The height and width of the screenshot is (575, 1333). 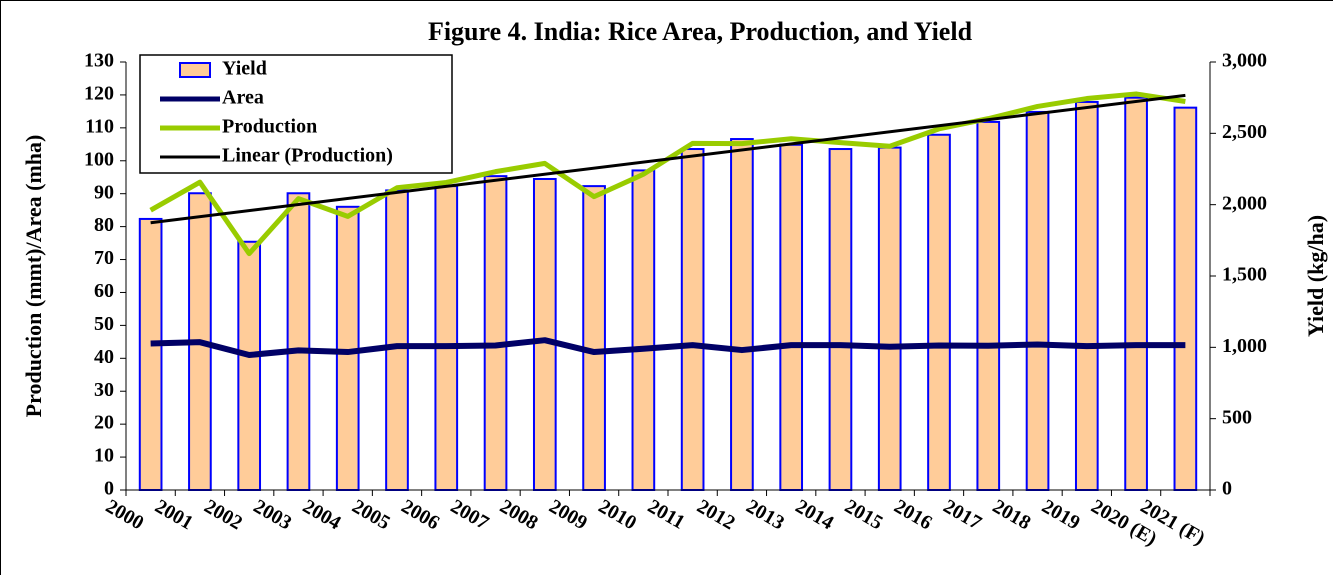 I want to click on line-series, so click(x=668, y=348).